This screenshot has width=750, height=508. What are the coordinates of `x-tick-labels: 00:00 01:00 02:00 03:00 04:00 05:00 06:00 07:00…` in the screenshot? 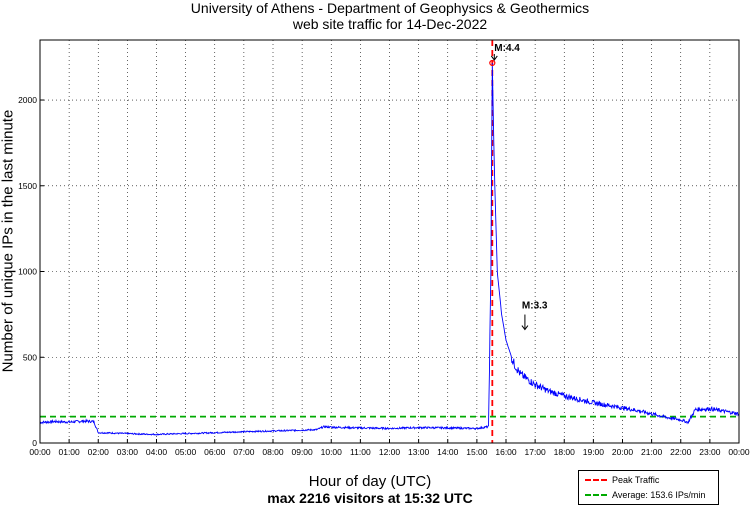 It's located at (389, 452).